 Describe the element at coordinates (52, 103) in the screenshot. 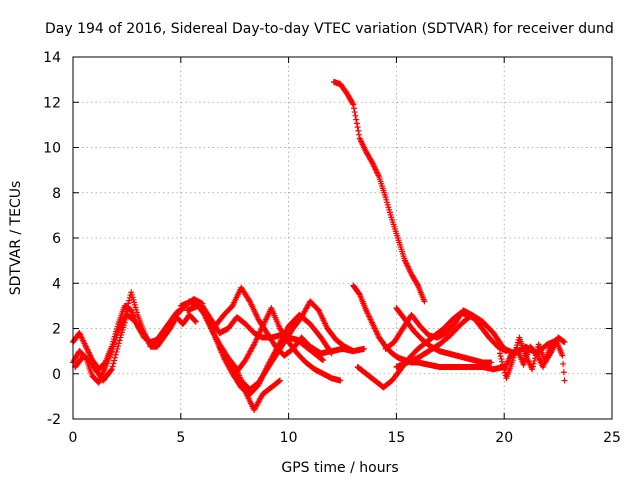

I see `y-tick-label: 12` at that location.